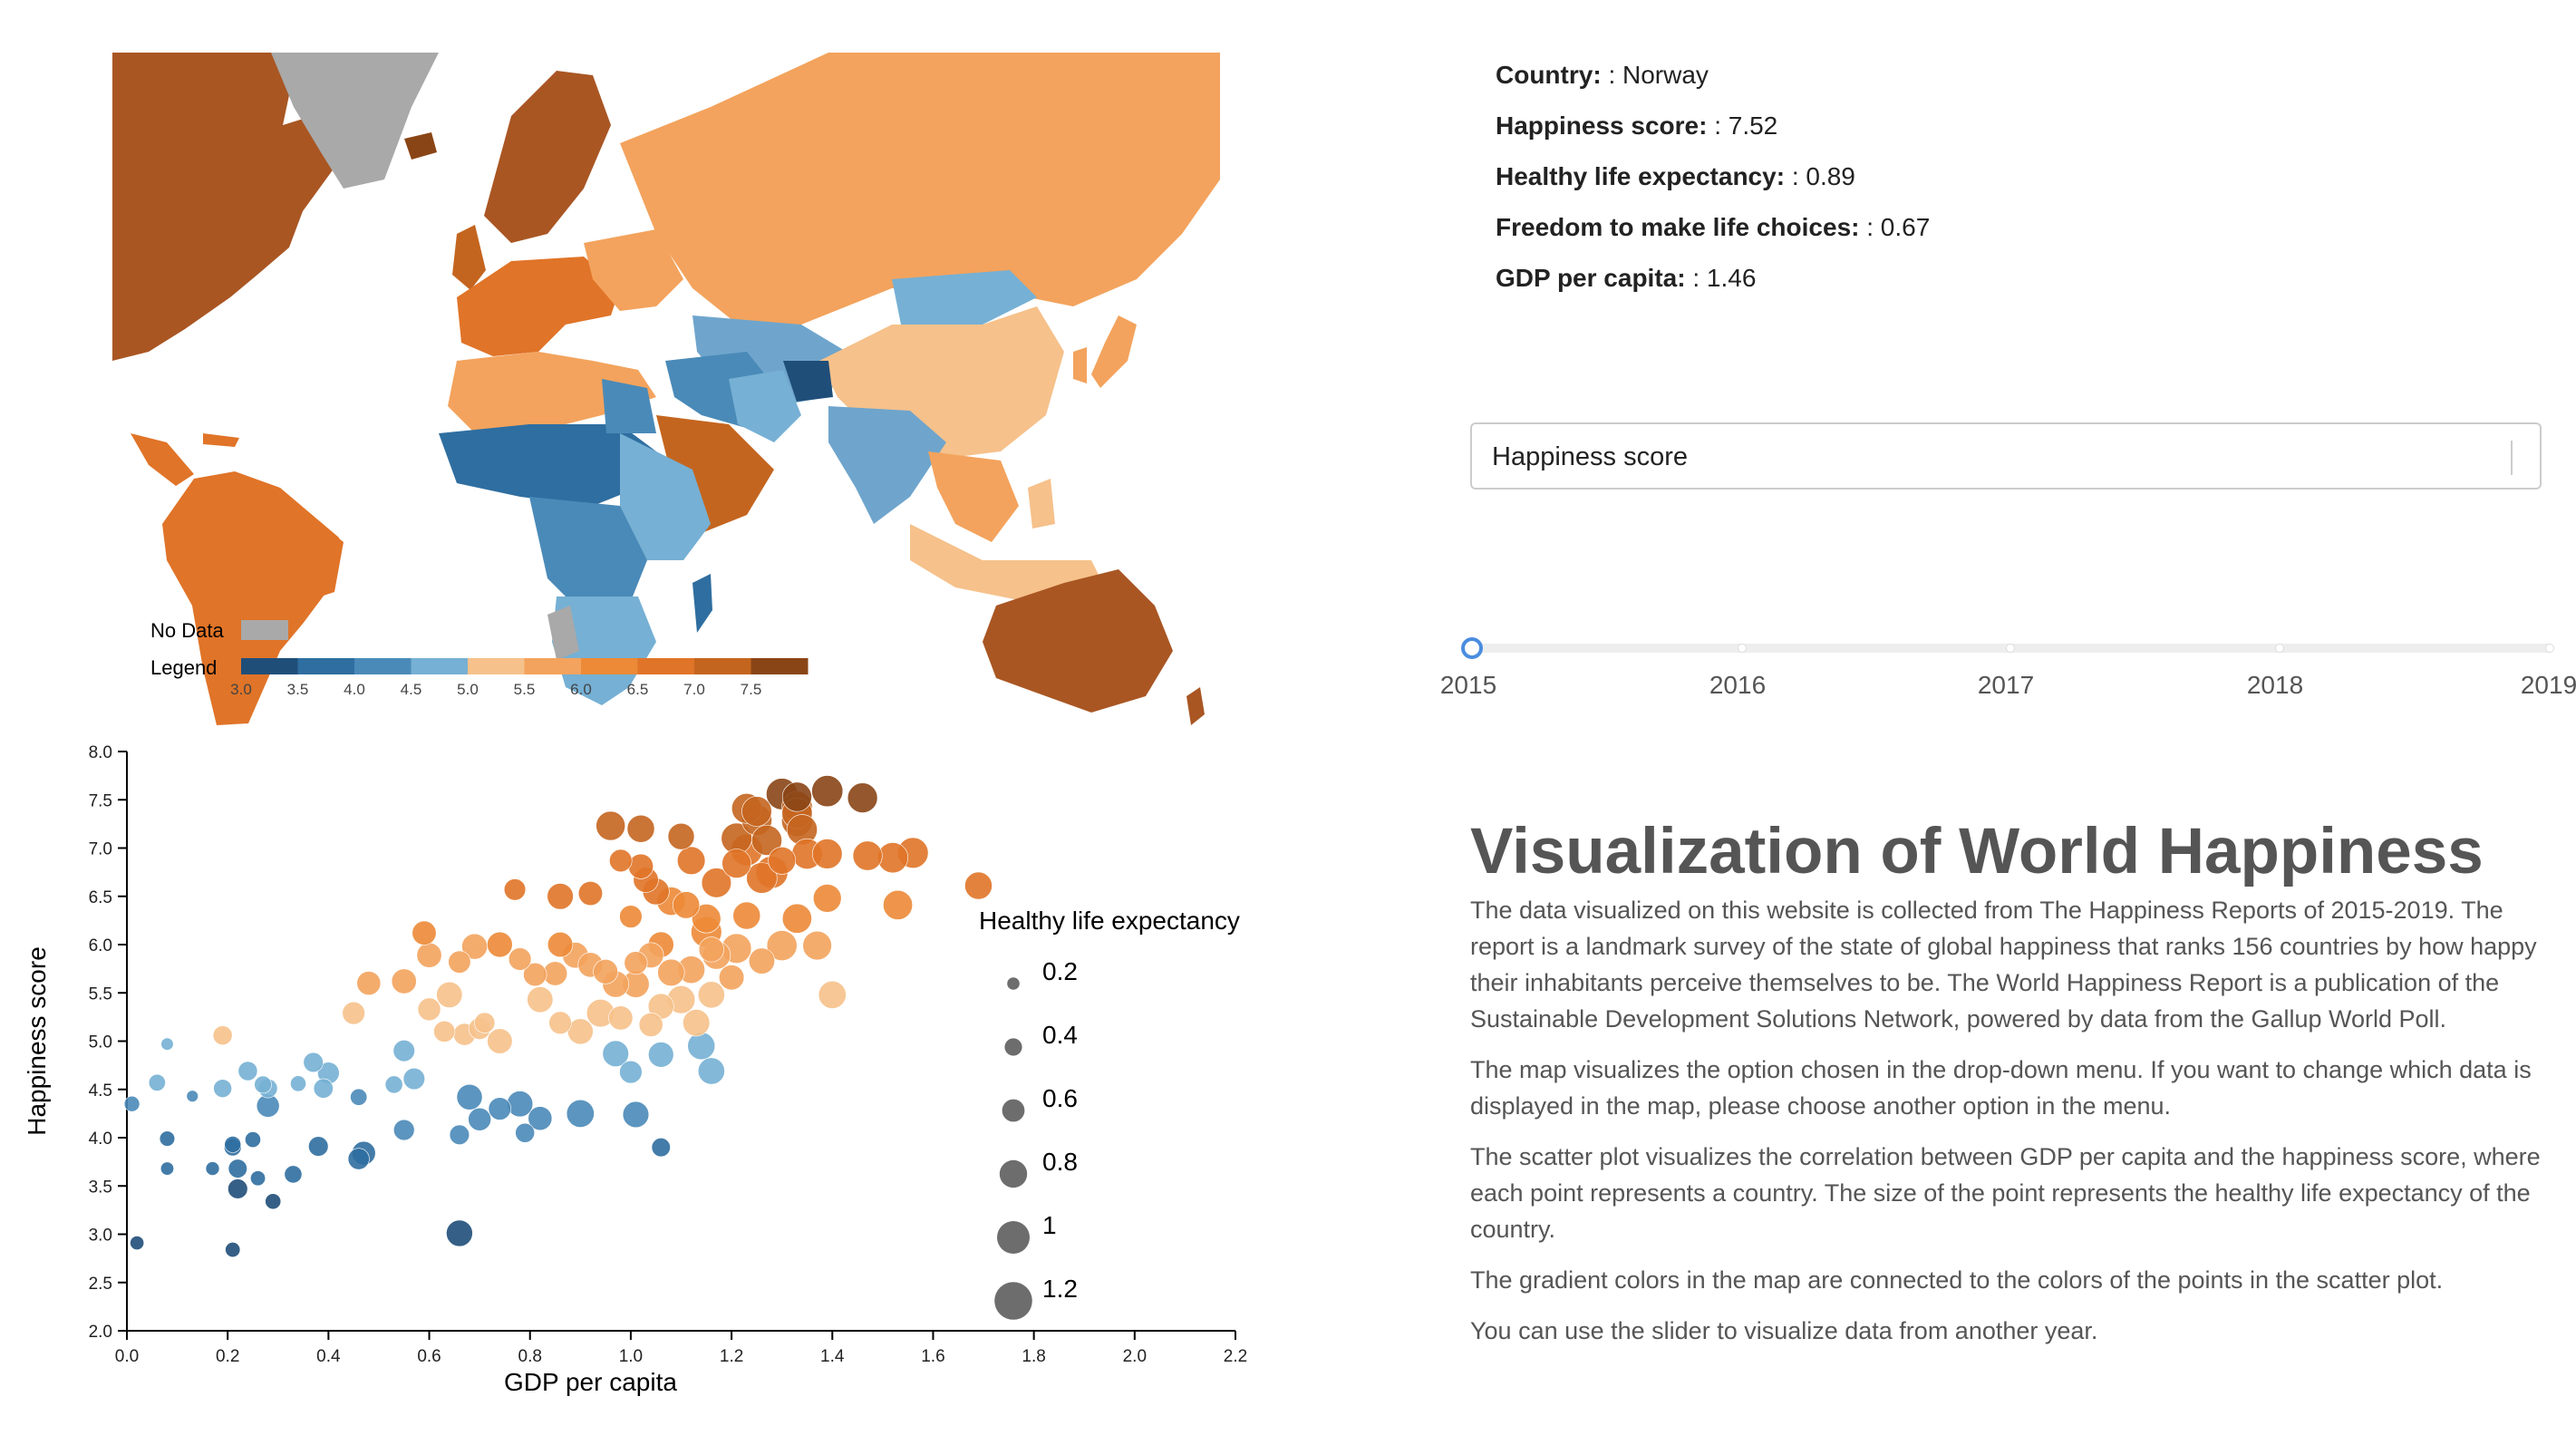 The height and width of the screenshot is (1445, 2576). What do you see at coordinates (964, 297) in the screenshot?
I see `region-mongolia` at bounding box center [964, 297].